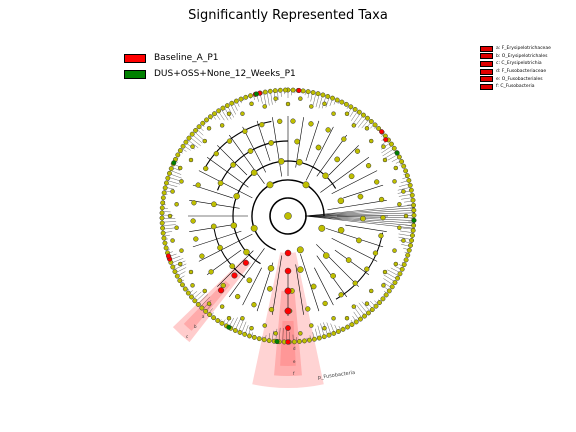  Describe the element at coordinates (486, 63) in the screenshot. I see `key-swatch` at that location.